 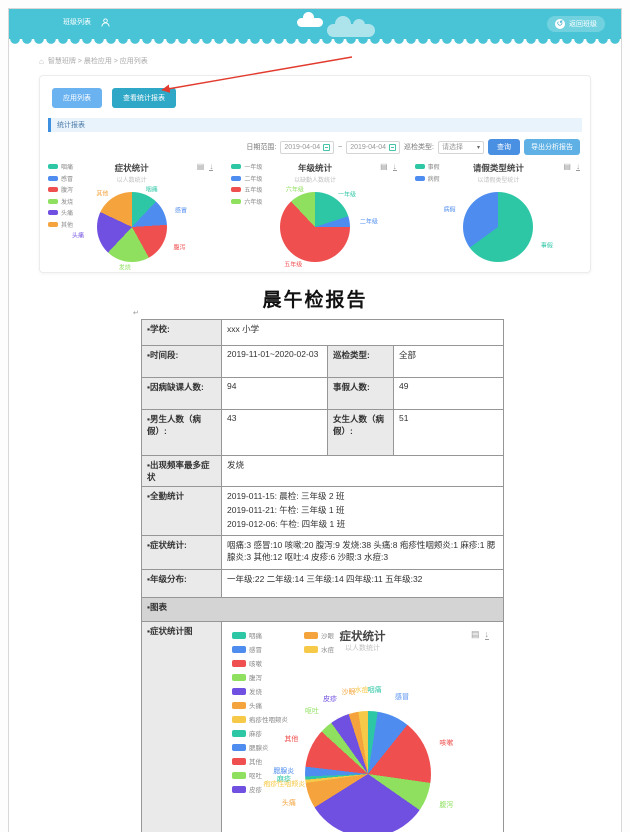 I want to click on legend-item: 水痘, so click(x=319, y=649).